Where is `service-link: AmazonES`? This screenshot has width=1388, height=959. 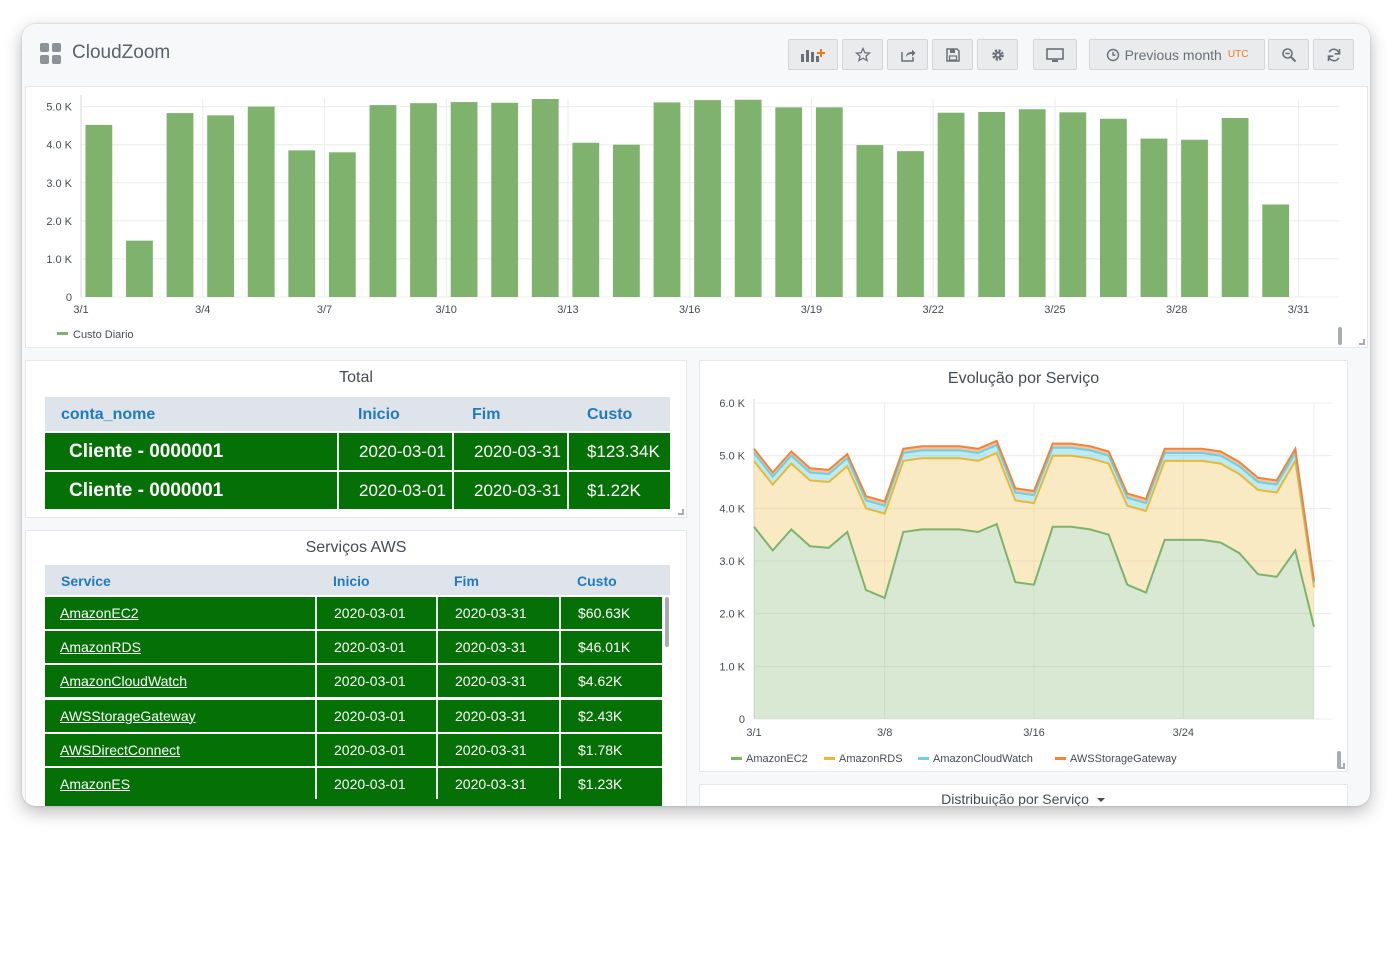 service-link: AmazonES is located at coordinates (181, 784).